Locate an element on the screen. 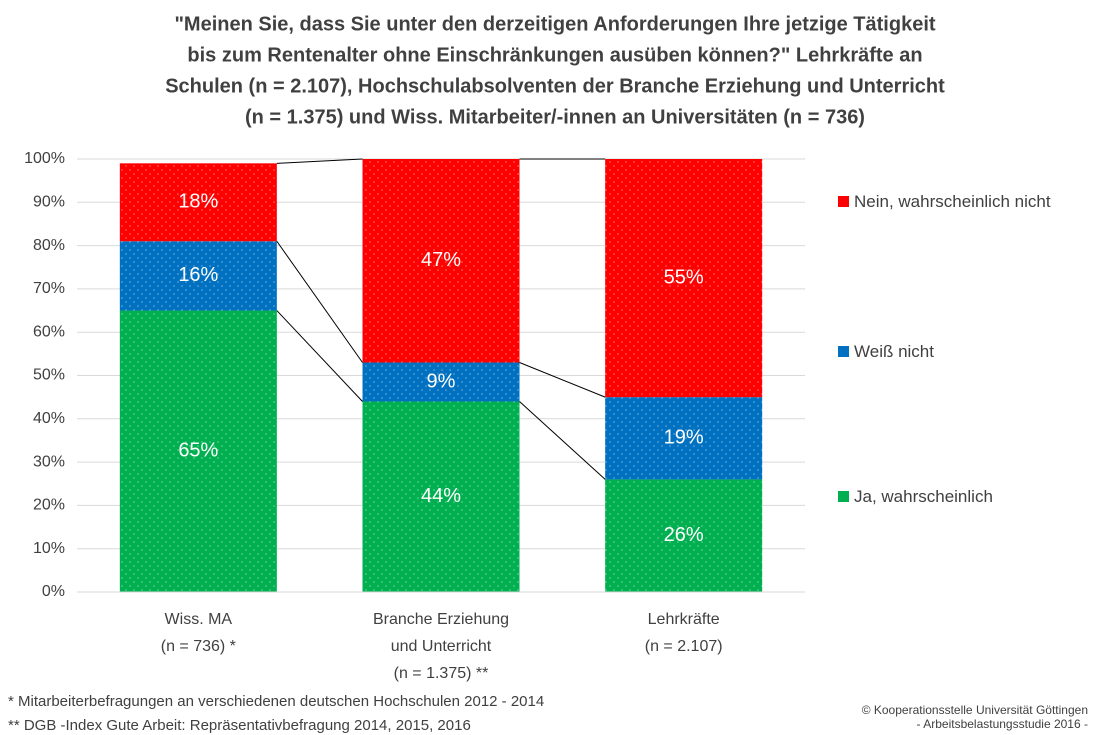  legend-item: Nein, wahrscheinlich nicht is located at coordinates (953, 201).